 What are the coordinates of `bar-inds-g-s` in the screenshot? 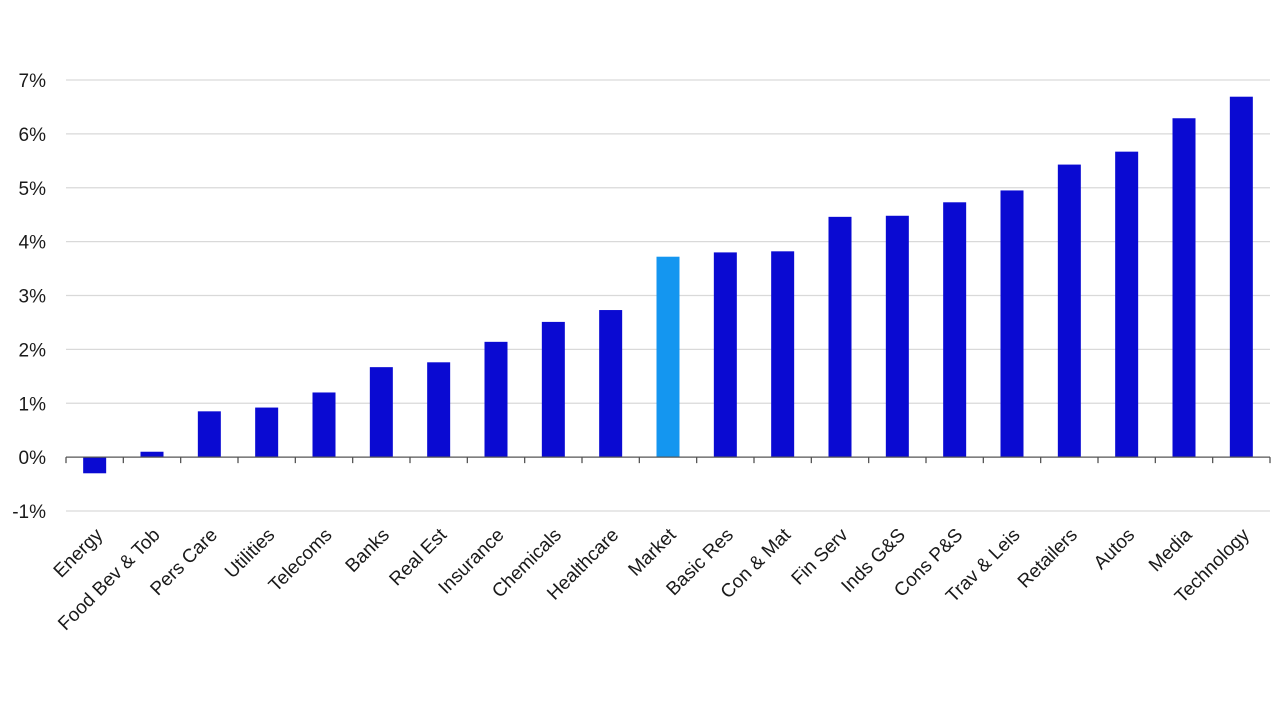 It's located at (897, 336).